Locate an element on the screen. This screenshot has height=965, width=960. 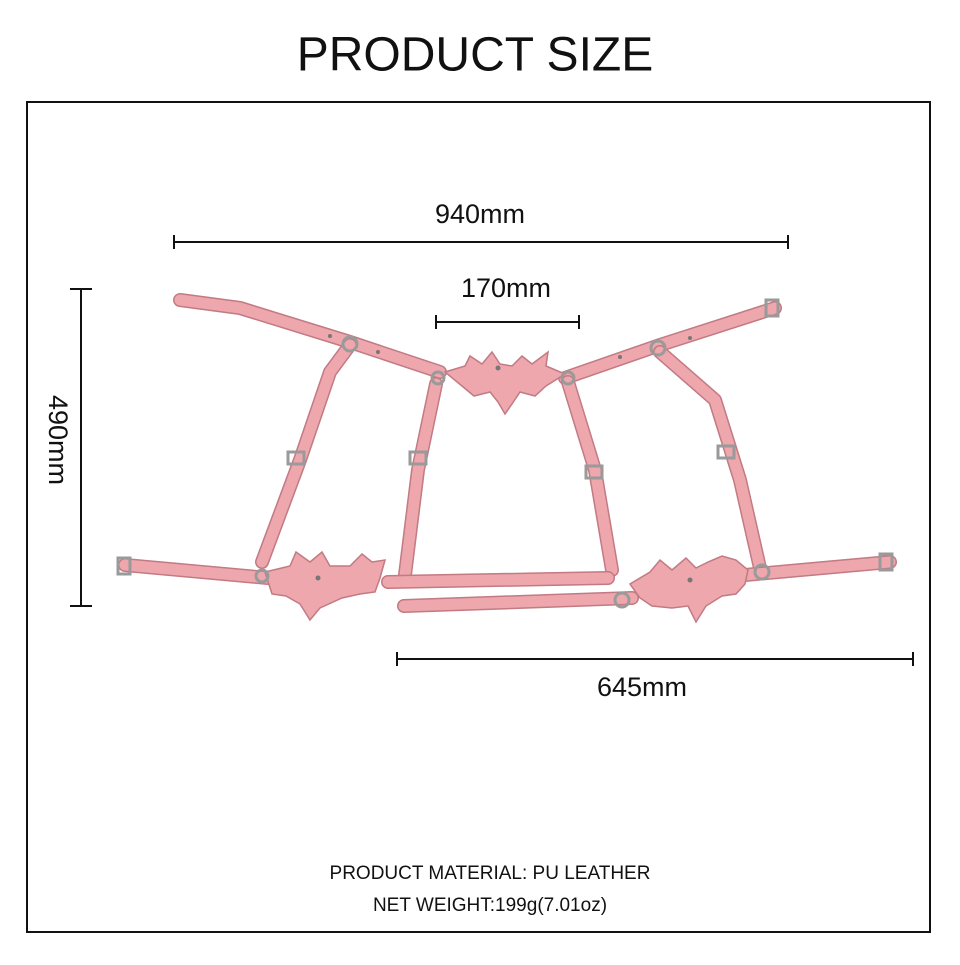
dimension-overall-width: 940mm is located at coordinates (481, 224).